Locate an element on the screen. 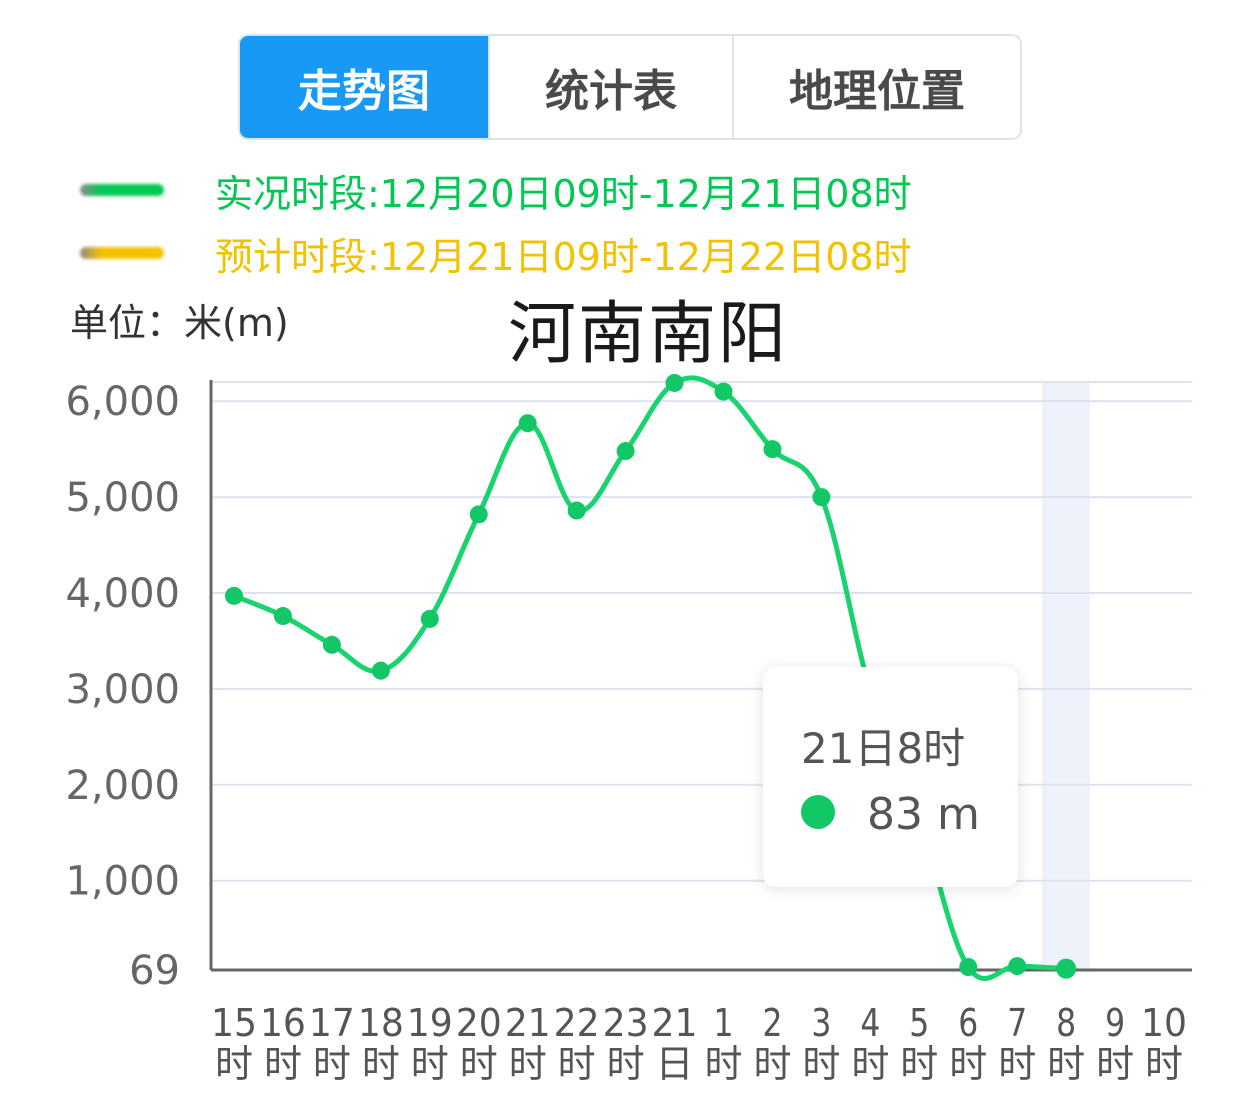  legend-observed-label: 实况时段:12月20日09时-12月21日08时 is located at coordinates (563, 193).